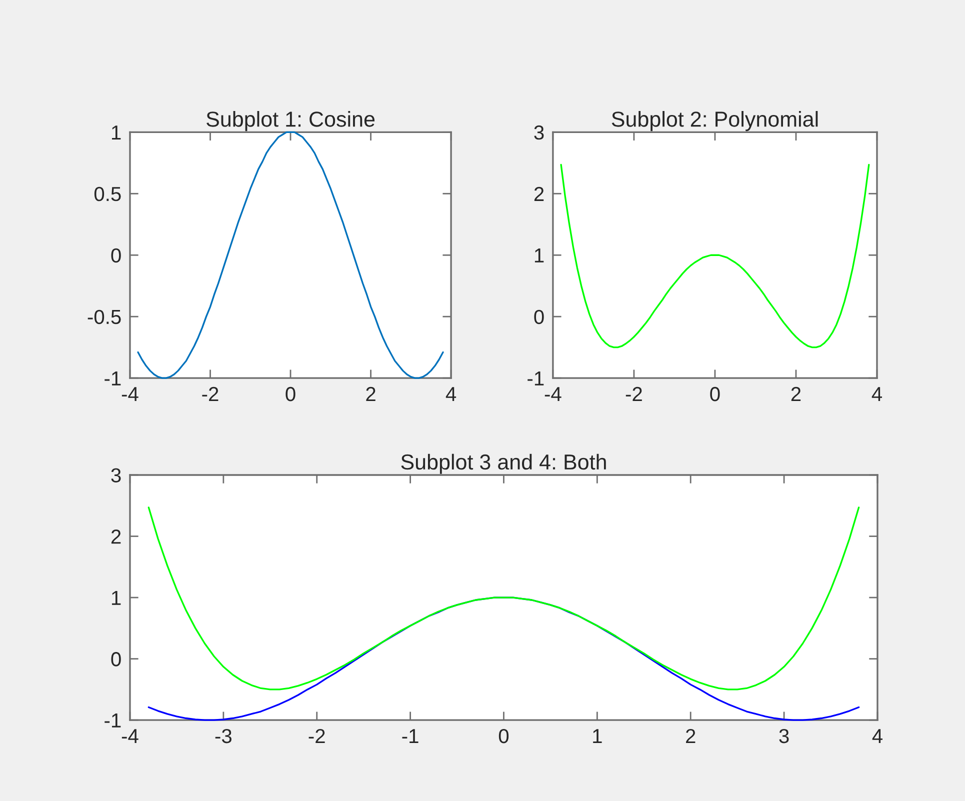 This screenshot has height=801, width=965. What do you see at coordinates (104, 317) in the screenshot?
I see `y-tick-label: -0.5` at bounding box center [104, 317].